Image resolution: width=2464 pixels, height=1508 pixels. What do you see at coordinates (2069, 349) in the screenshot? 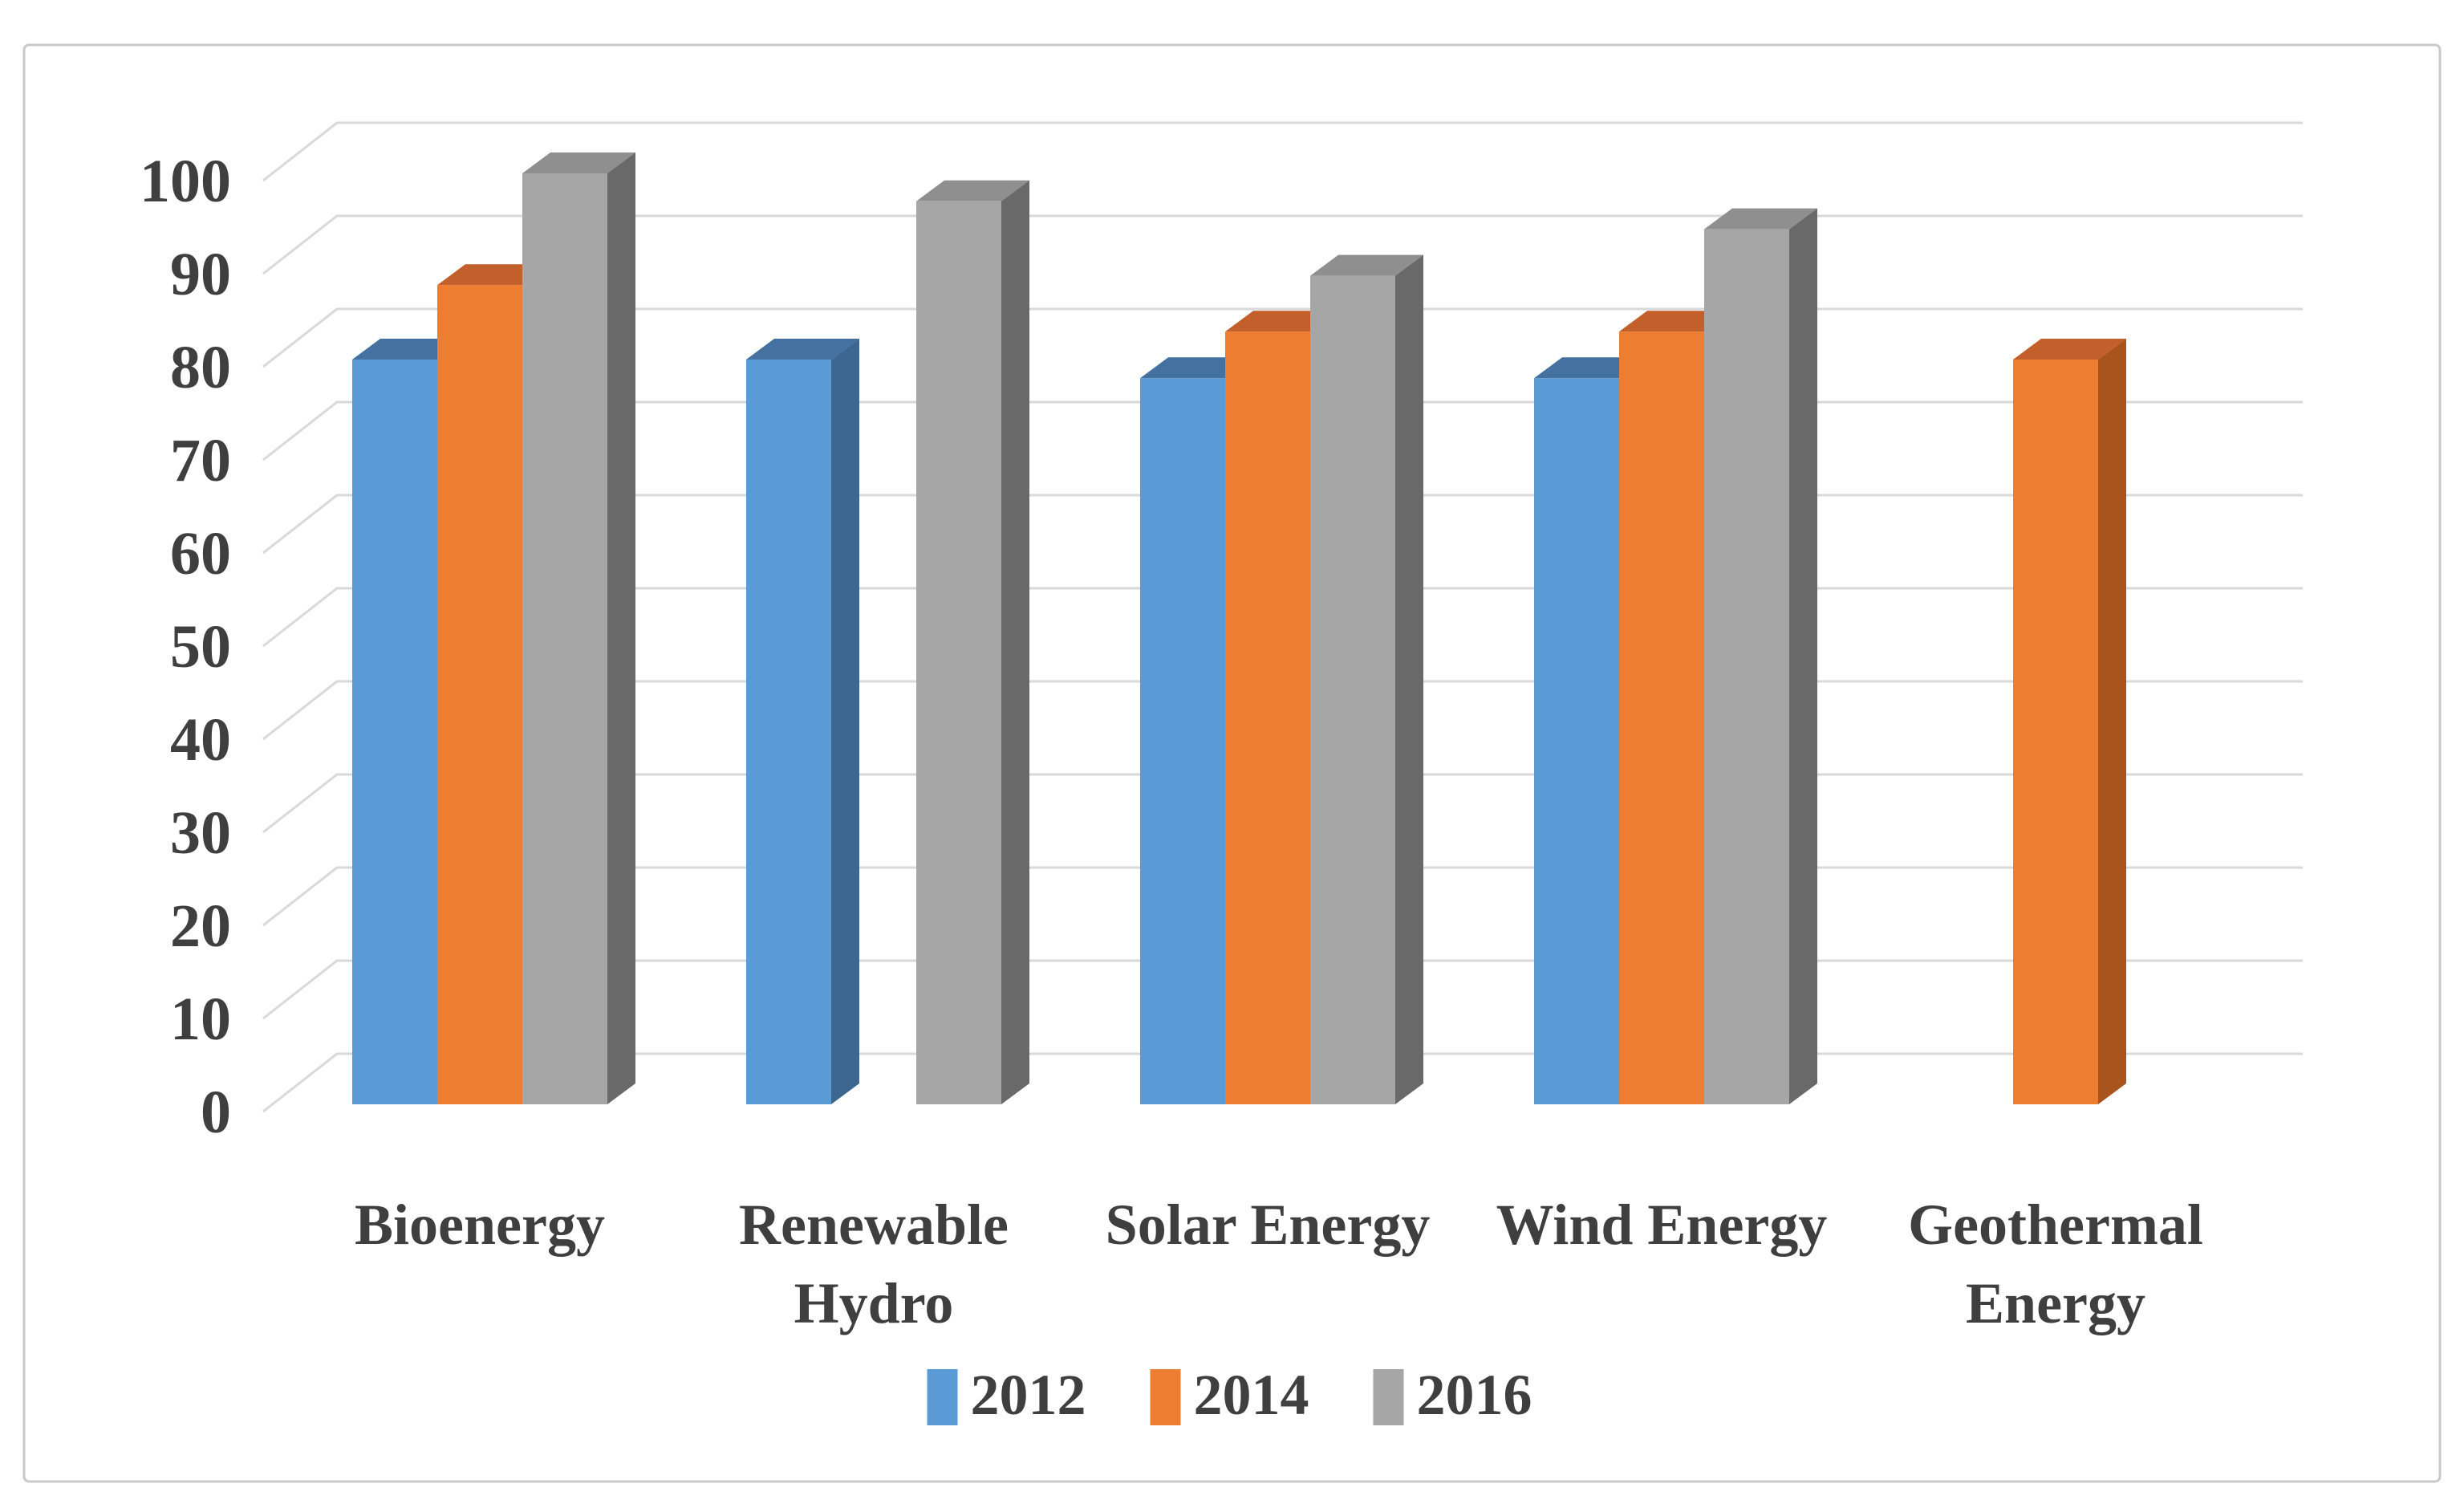
I see `bar-top-geothermal-energy-2014` at bounding box center [2069, 349].